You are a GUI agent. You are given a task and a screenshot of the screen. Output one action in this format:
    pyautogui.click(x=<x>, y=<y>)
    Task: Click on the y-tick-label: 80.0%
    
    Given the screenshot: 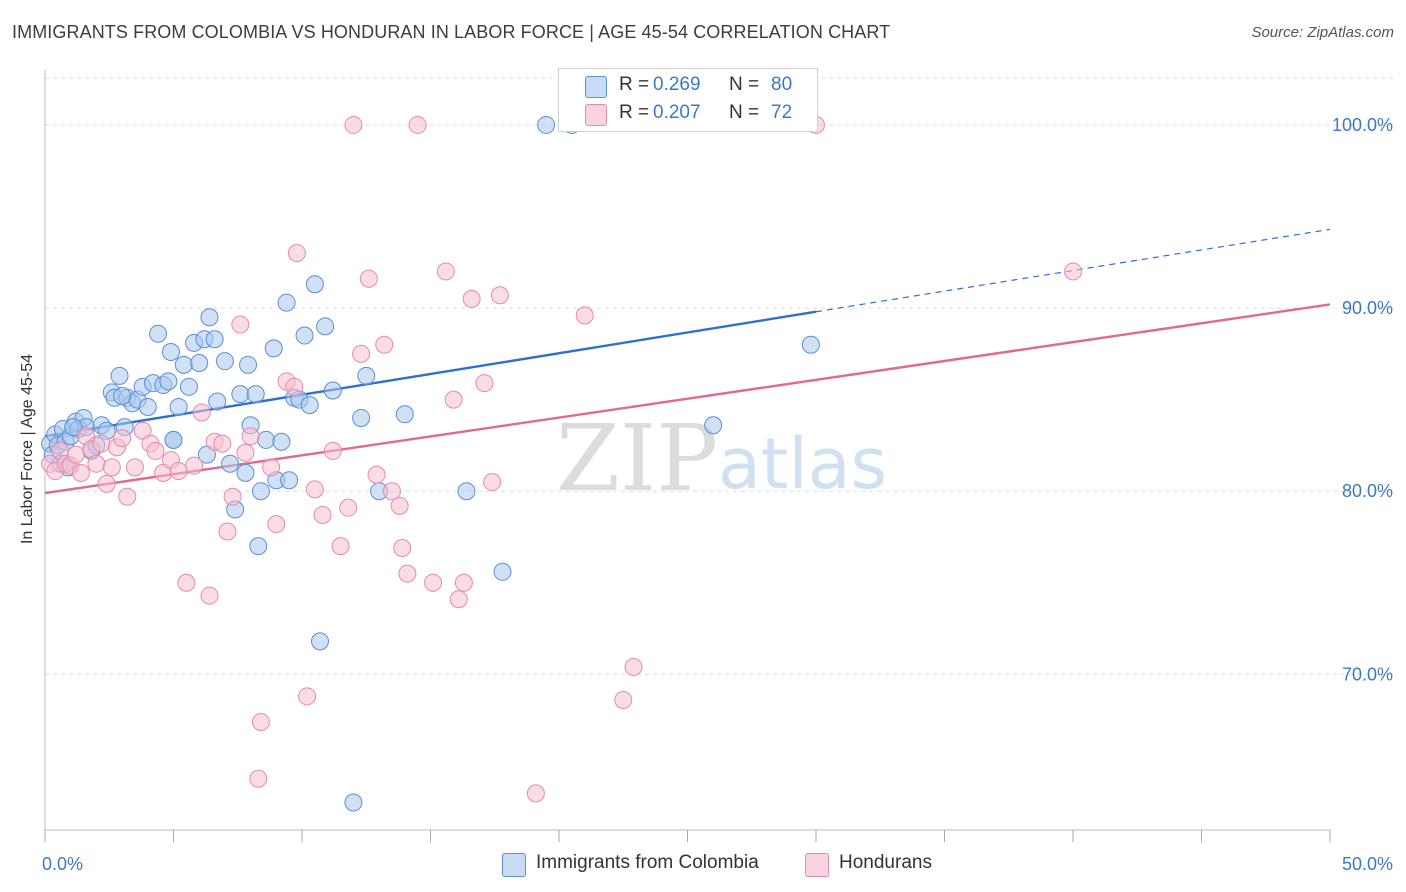 What is the action you would take?
    pyautogui.click(x=1367, y=491)
    